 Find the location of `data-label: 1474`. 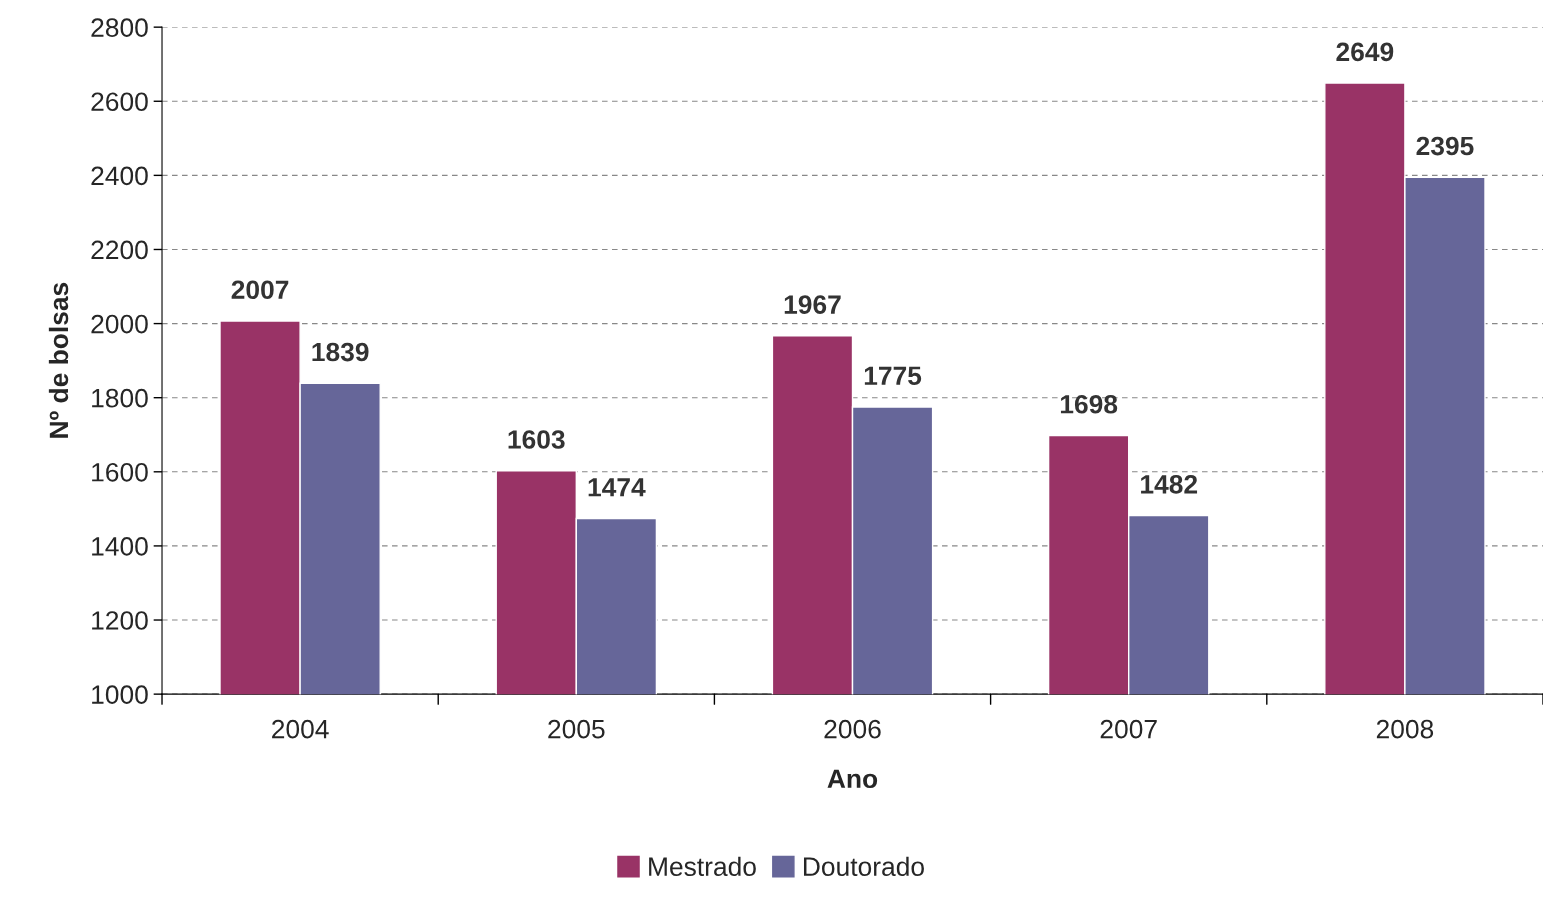

data-label: 1474 is located at coordinates (617, 487).